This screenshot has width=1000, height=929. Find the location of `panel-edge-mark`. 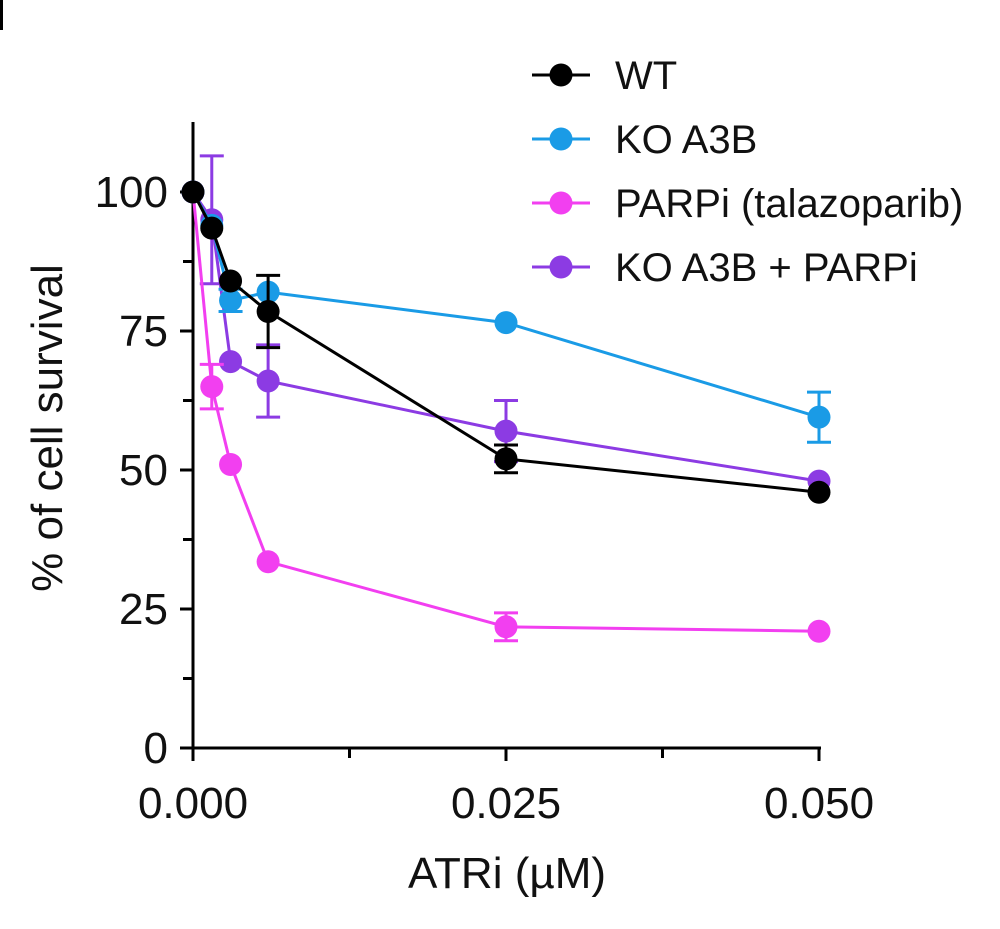

panel-edge-mark is located at coordinates (1, 15).